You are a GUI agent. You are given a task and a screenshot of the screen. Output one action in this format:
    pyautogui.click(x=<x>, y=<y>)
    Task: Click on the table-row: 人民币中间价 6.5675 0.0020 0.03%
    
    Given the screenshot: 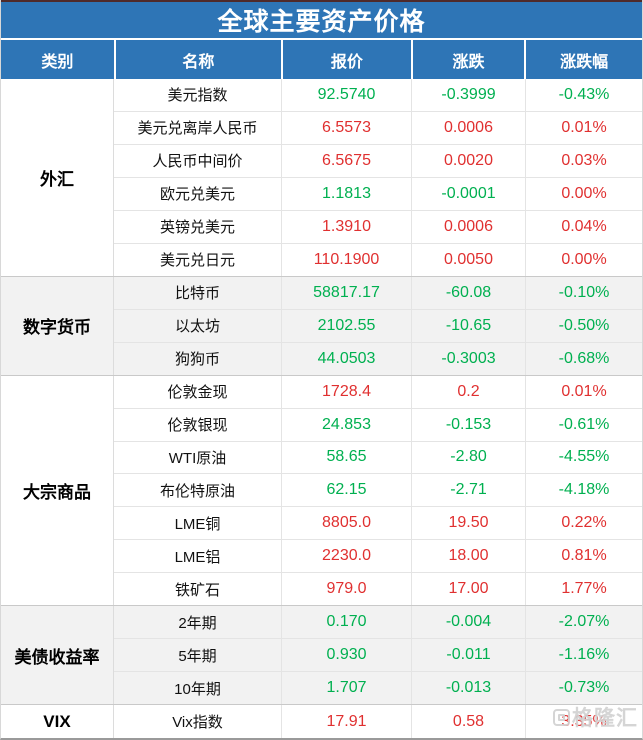 What is the action you would take?
    pyautogui.click(x=378, y=160)
    